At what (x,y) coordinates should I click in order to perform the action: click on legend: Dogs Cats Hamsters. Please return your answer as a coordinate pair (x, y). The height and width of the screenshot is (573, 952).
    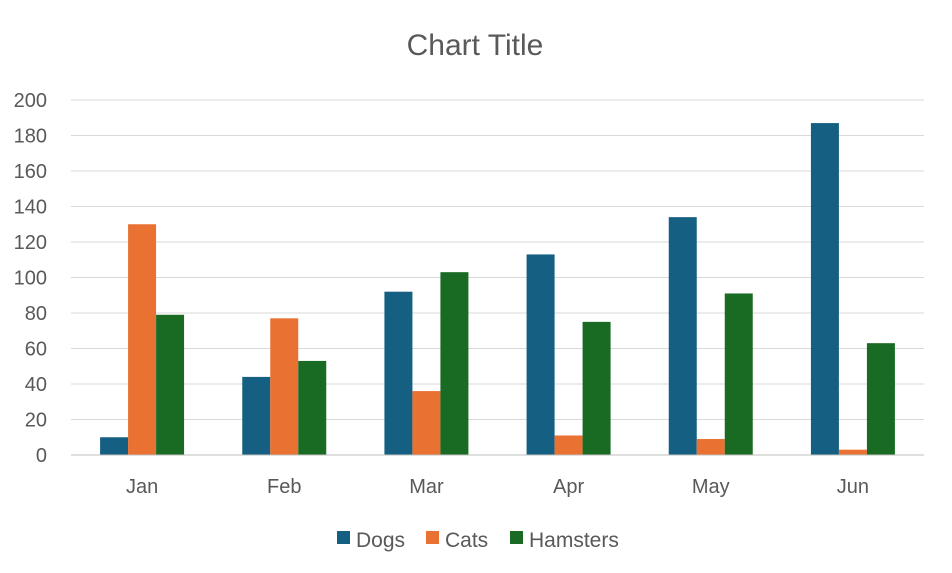
    Looking at the image, I should click on (478, 540).